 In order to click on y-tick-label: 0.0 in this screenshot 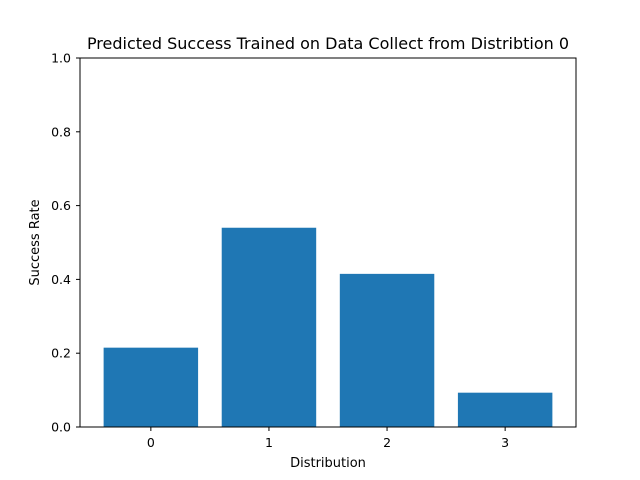, I will do `click(61, 427)`.